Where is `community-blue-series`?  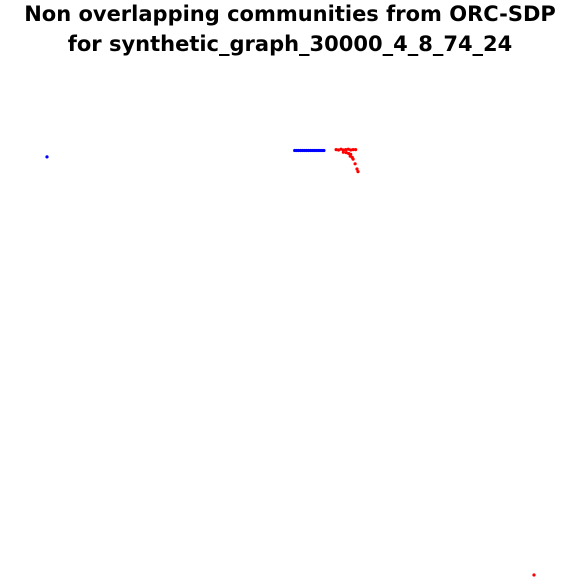 community-blue-series is located at coordinates (185, 153).